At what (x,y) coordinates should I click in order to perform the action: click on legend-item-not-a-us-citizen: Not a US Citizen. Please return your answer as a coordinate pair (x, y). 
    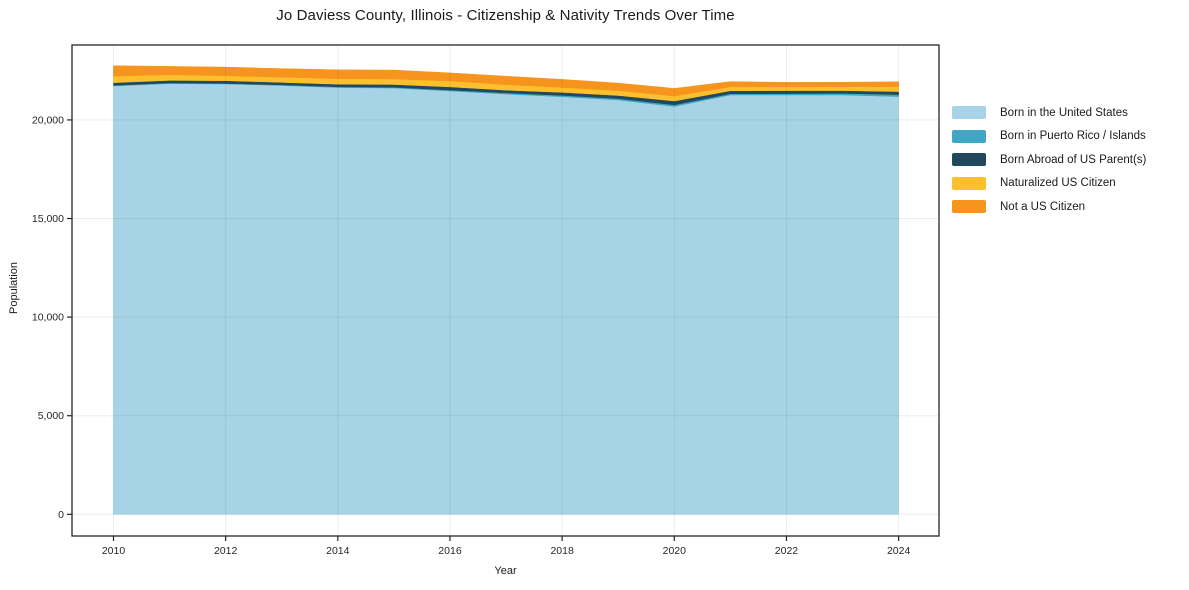
    Looking at the image, I should click on (1049, 206).